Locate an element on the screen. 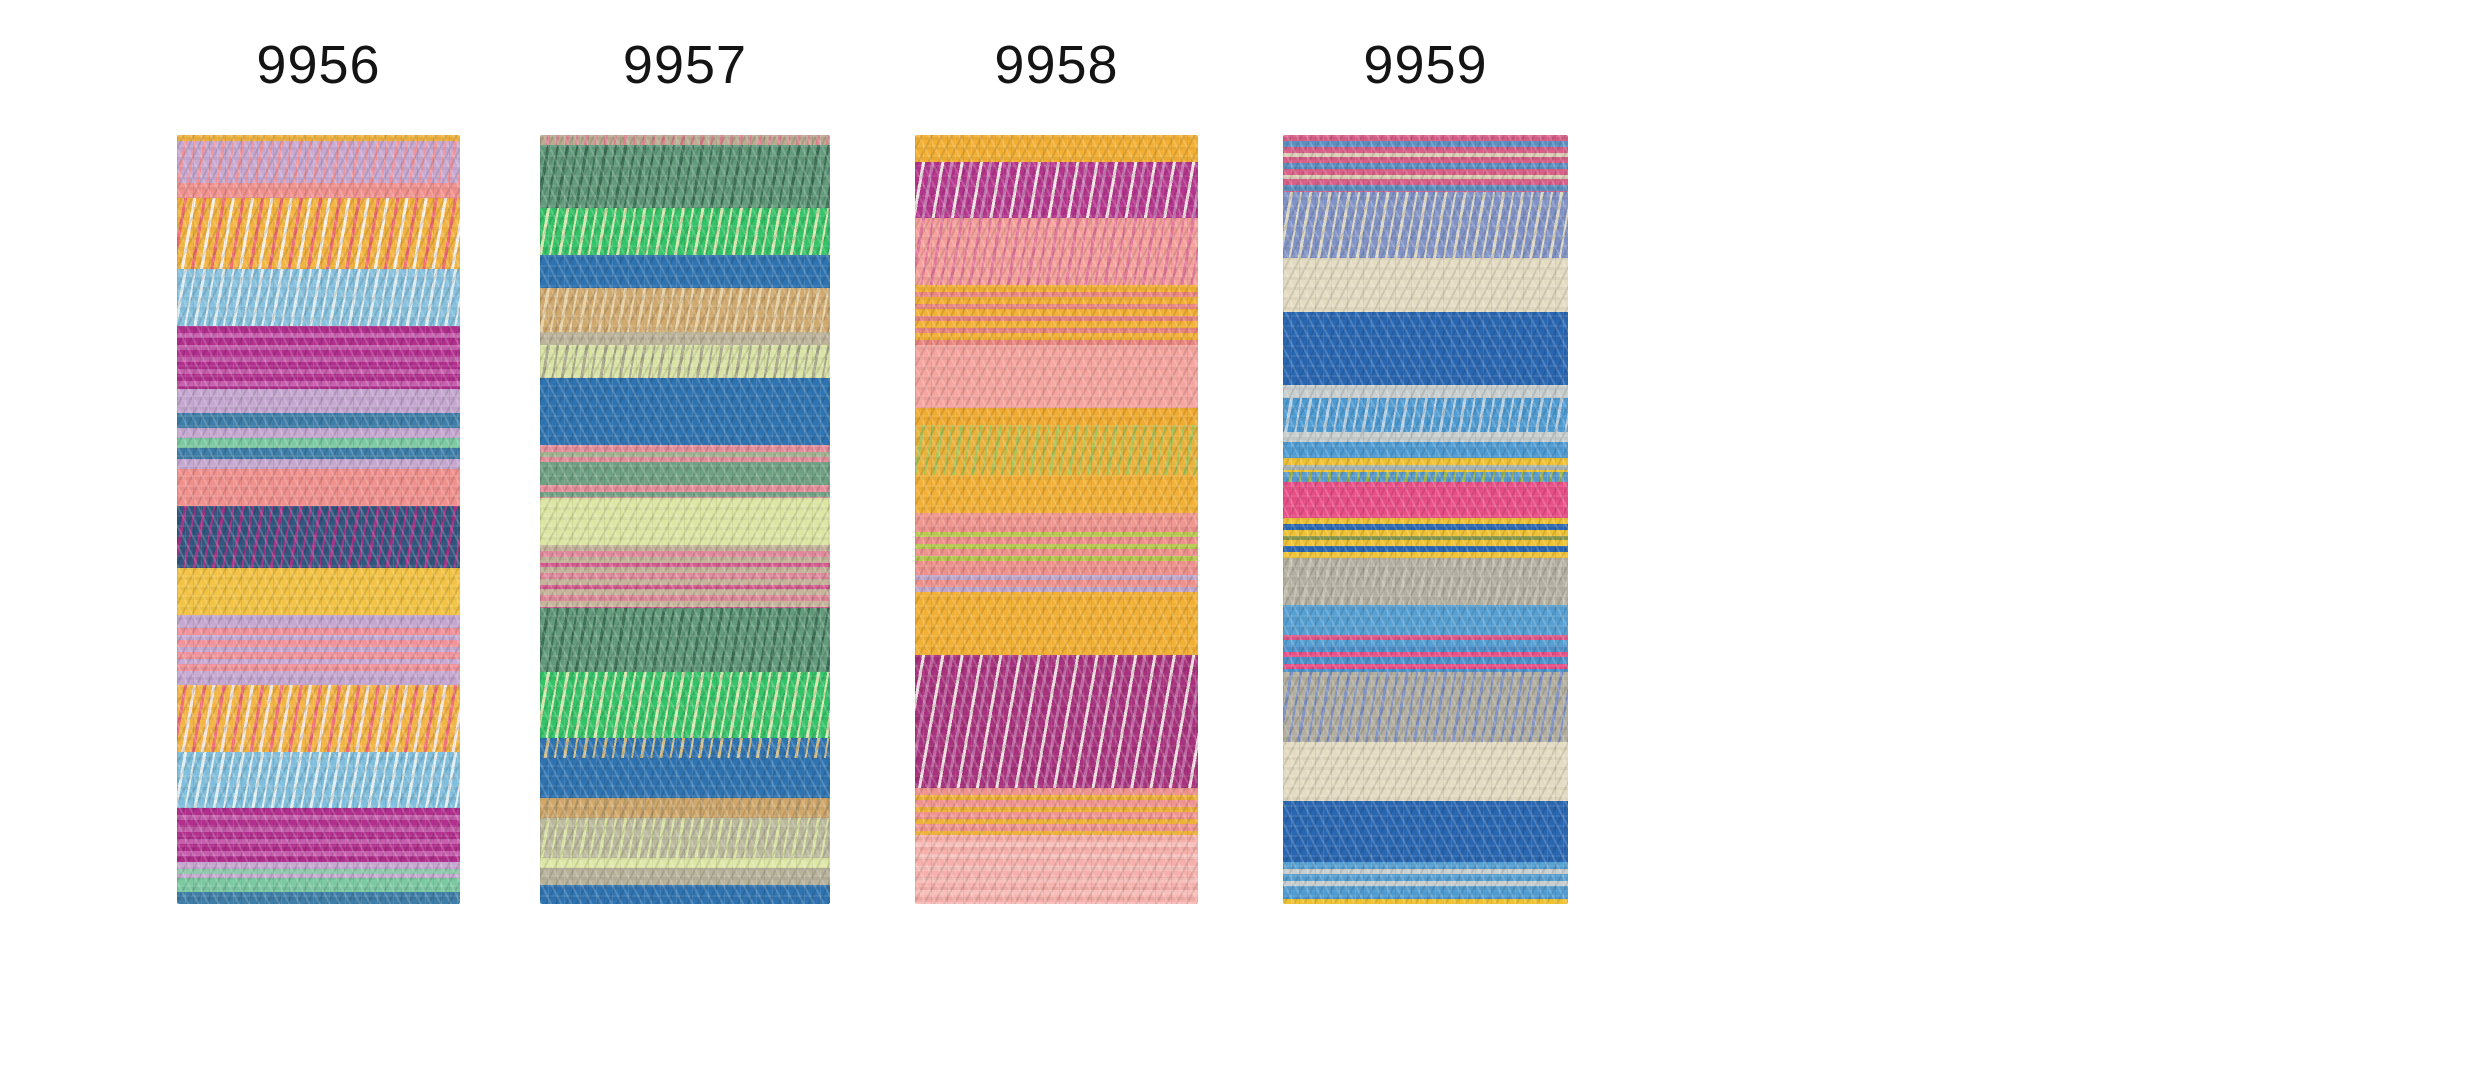 The image size is (2480, 1092). swatch-label: 9956 is located at coordinates (318, 65).